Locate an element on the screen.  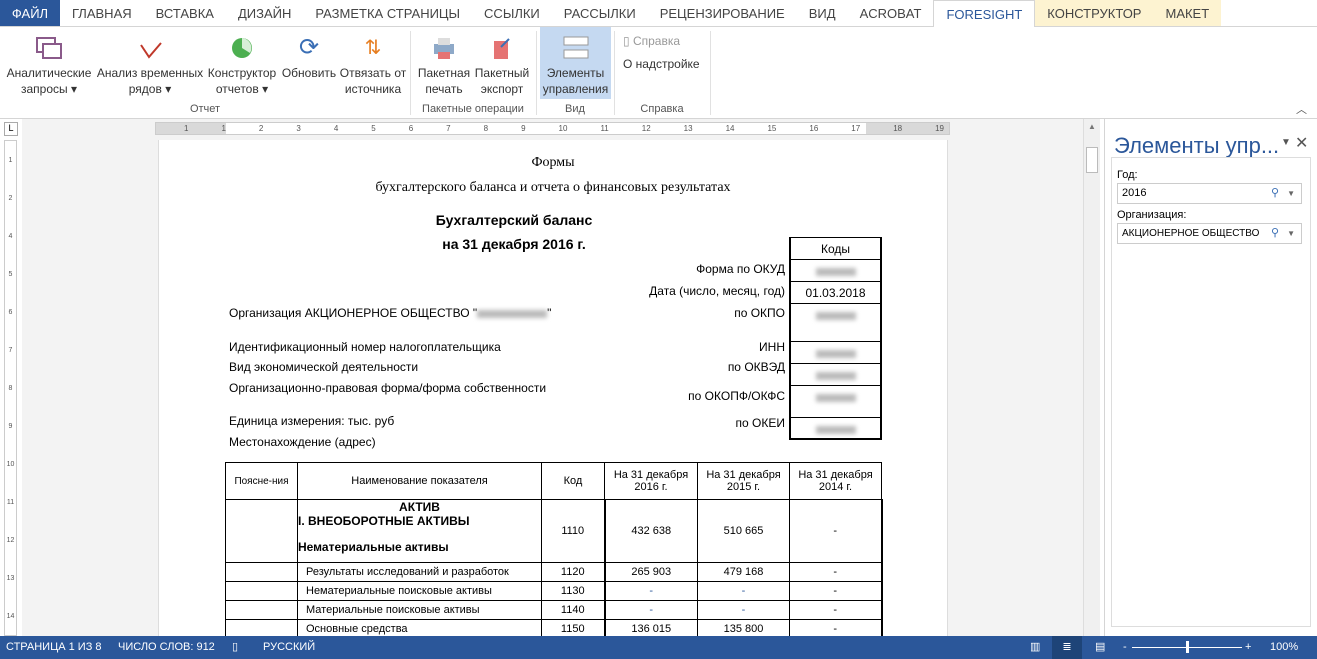
proofing-icon: ▯ is located at coordinates (235, 647).